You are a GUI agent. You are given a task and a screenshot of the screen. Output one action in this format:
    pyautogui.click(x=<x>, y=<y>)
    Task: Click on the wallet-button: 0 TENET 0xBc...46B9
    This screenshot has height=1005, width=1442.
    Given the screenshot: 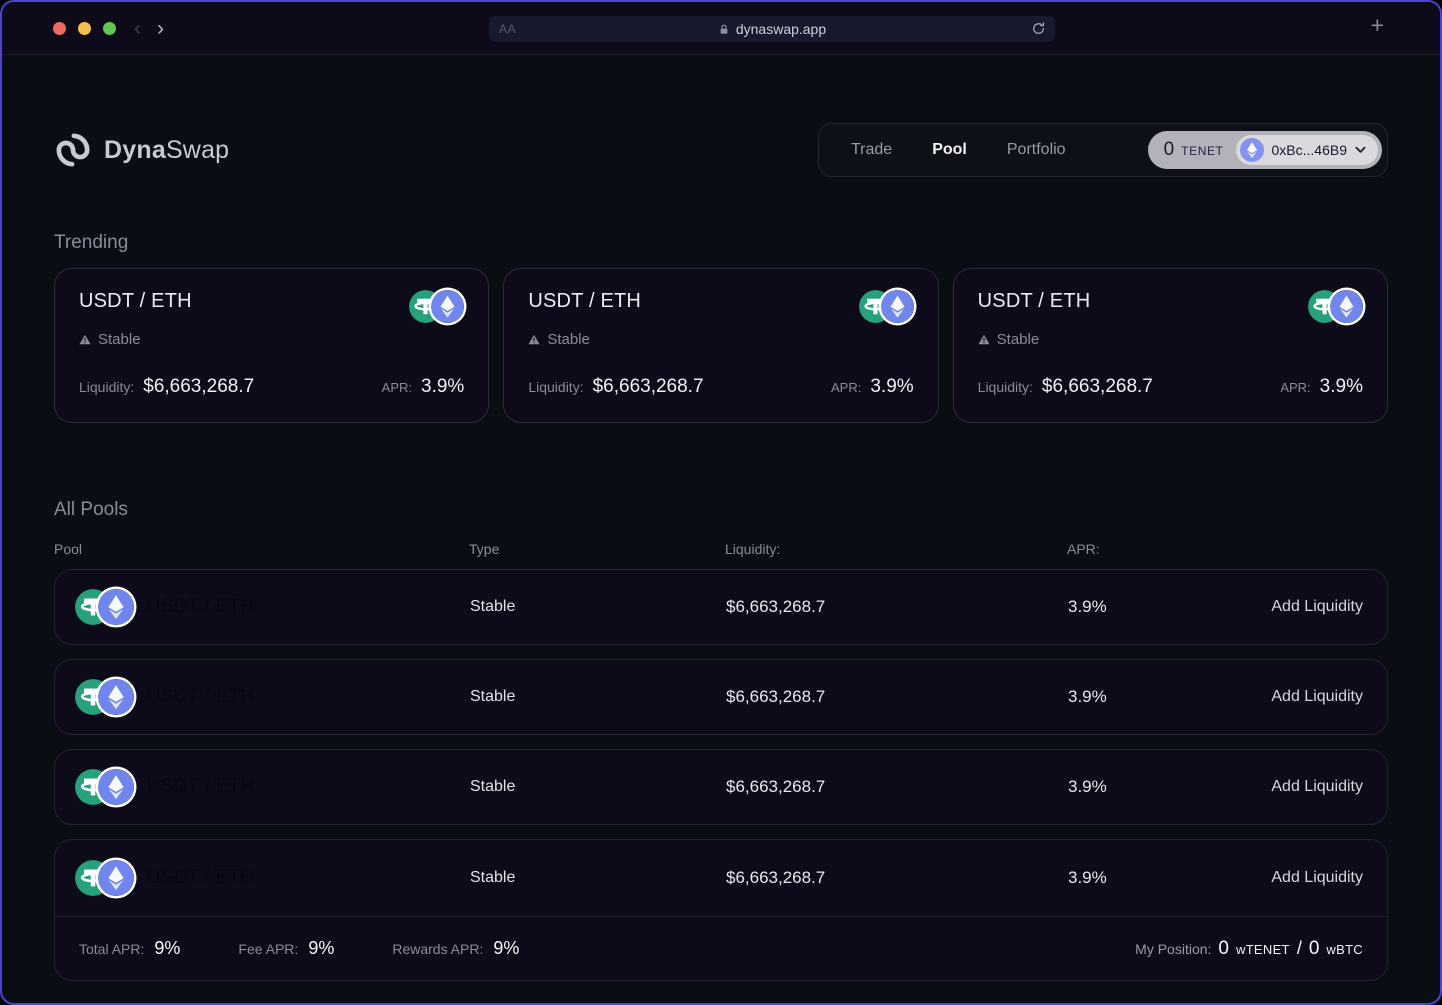 What is the action you would take?
    pyautogui.click(x=1264, y=150)
    